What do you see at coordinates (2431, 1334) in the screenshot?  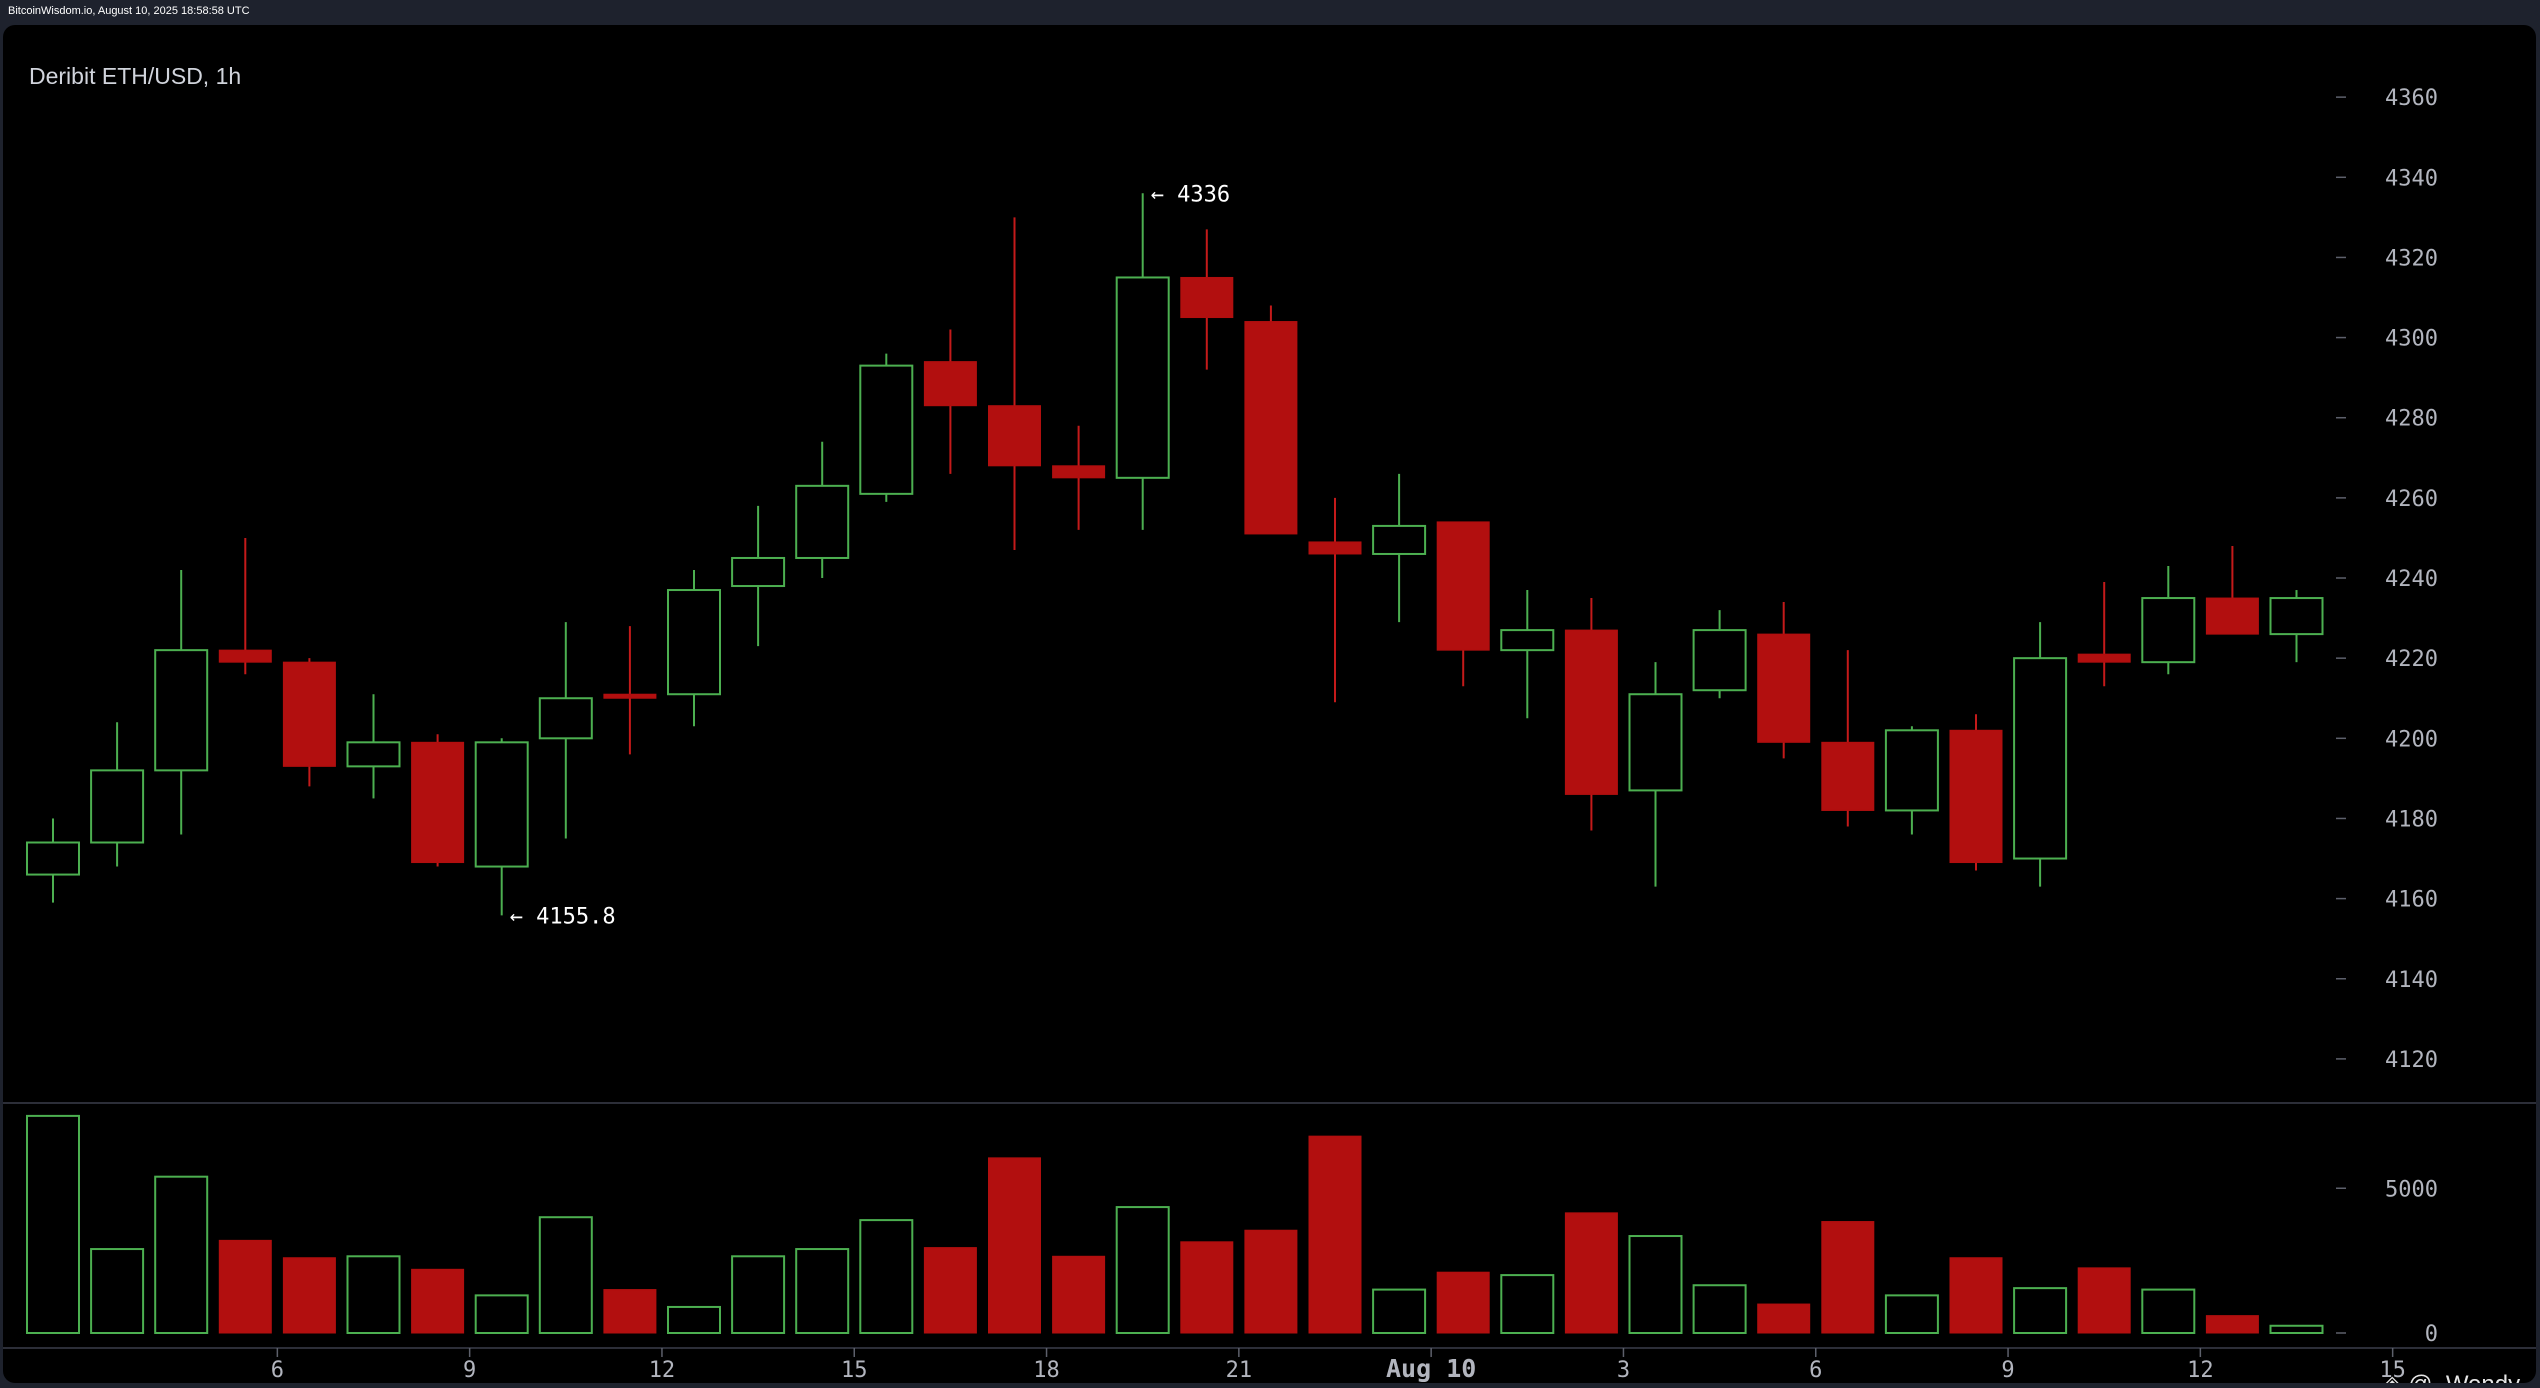 I see `volume-y-tick-label: 0` at bounding box center [2431, 1334].